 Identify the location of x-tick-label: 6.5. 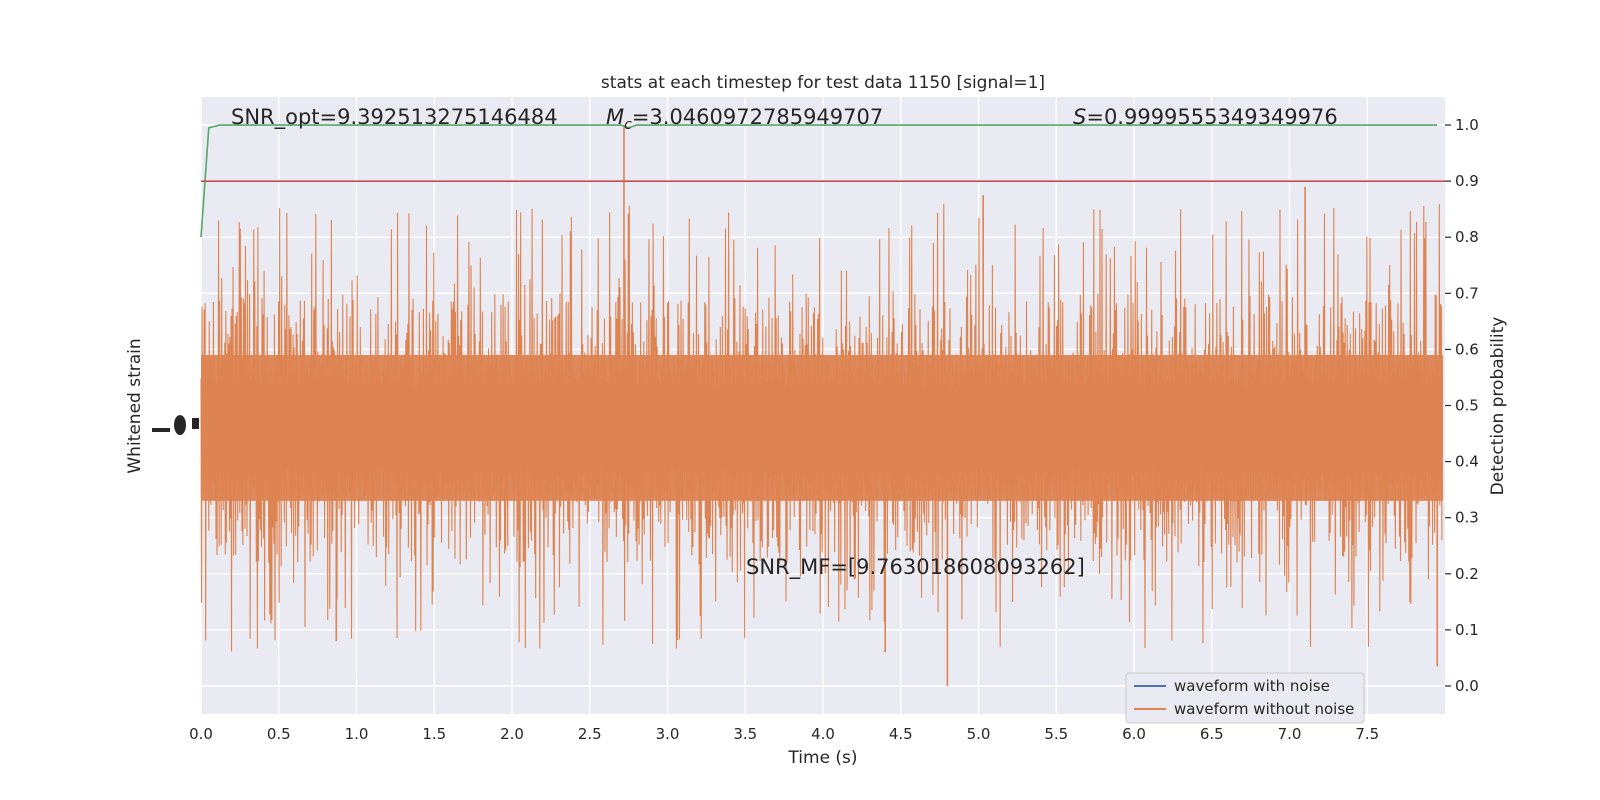
(1212, 734).